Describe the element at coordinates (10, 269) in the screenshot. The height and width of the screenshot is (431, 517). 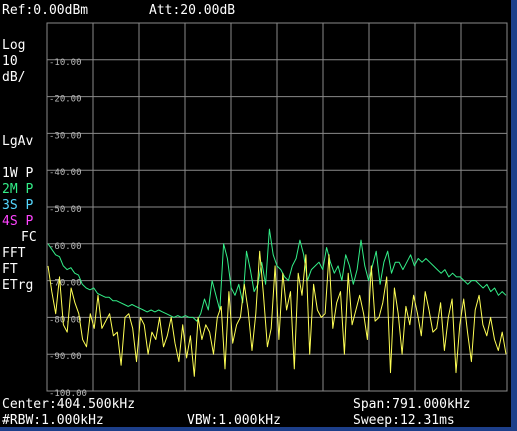
I see `ft-indicator: FT` at that location.